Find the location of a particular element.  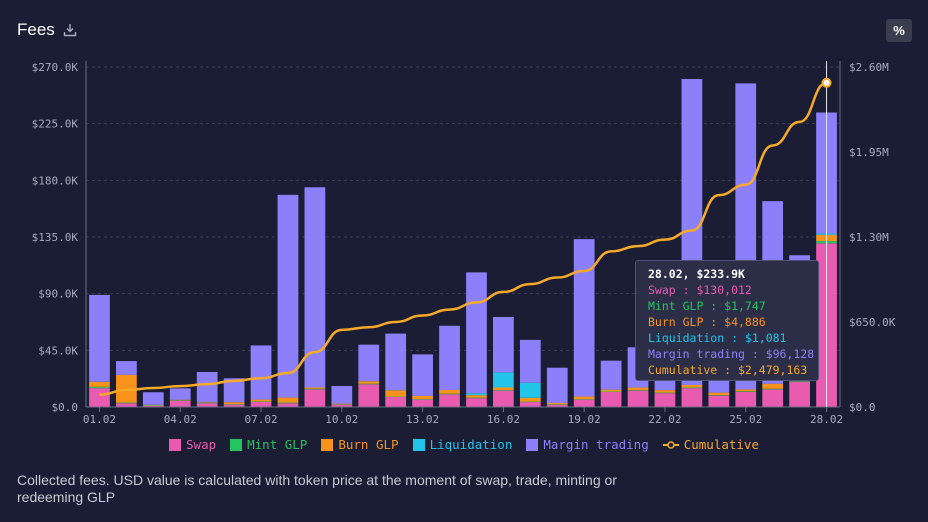

legend-item-swap: Swap is located at coordinates (192, 444).